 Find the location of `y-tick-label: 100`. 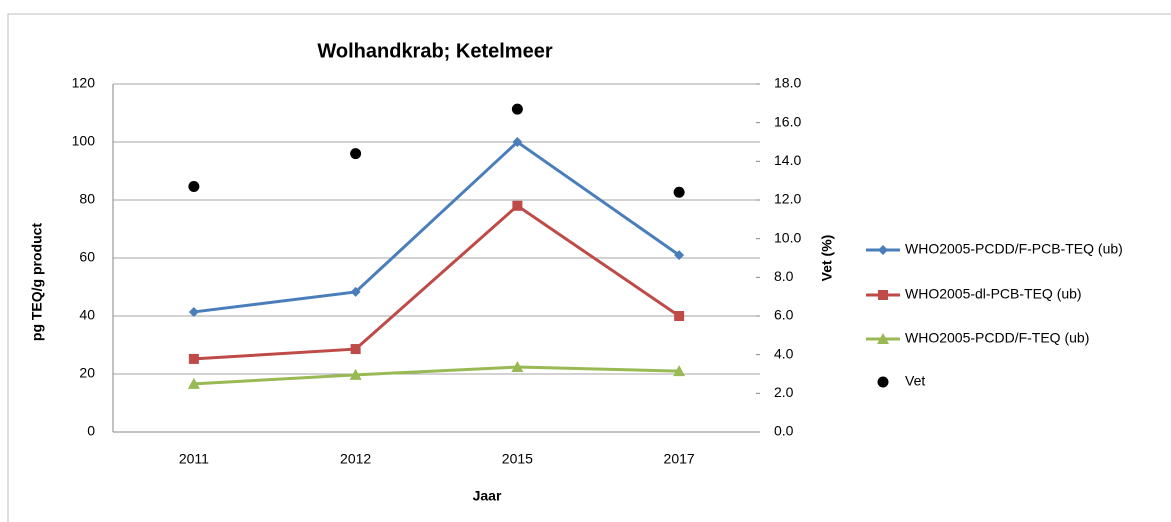

y-tick-label: 100 is located at coordinates (84, 141).